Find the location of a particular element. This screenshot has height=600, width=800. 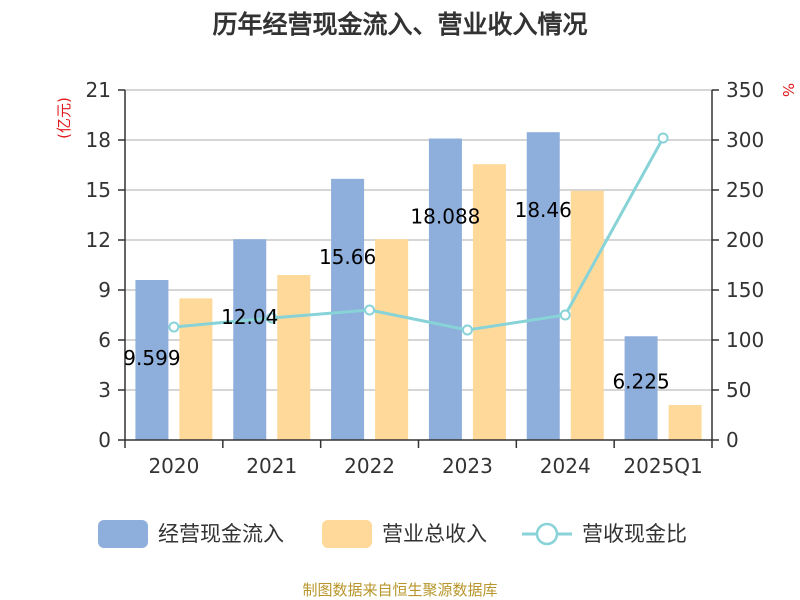

left-tick-label: 3 is located at coordinates (104, 390).